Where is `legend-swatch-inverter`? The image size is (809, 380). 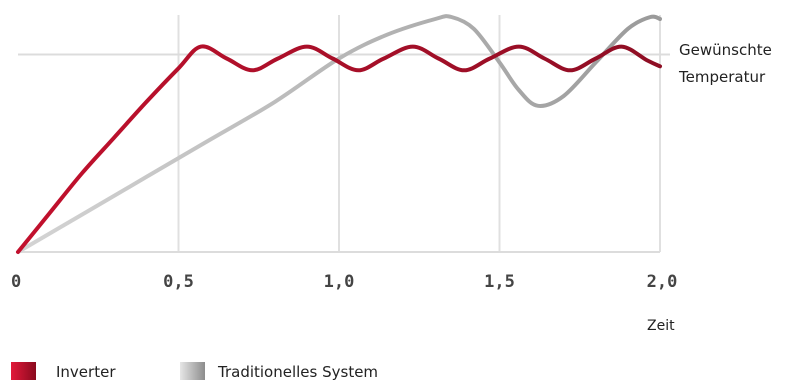 legend-swatch-inverter is located at coordinates (23, 371).